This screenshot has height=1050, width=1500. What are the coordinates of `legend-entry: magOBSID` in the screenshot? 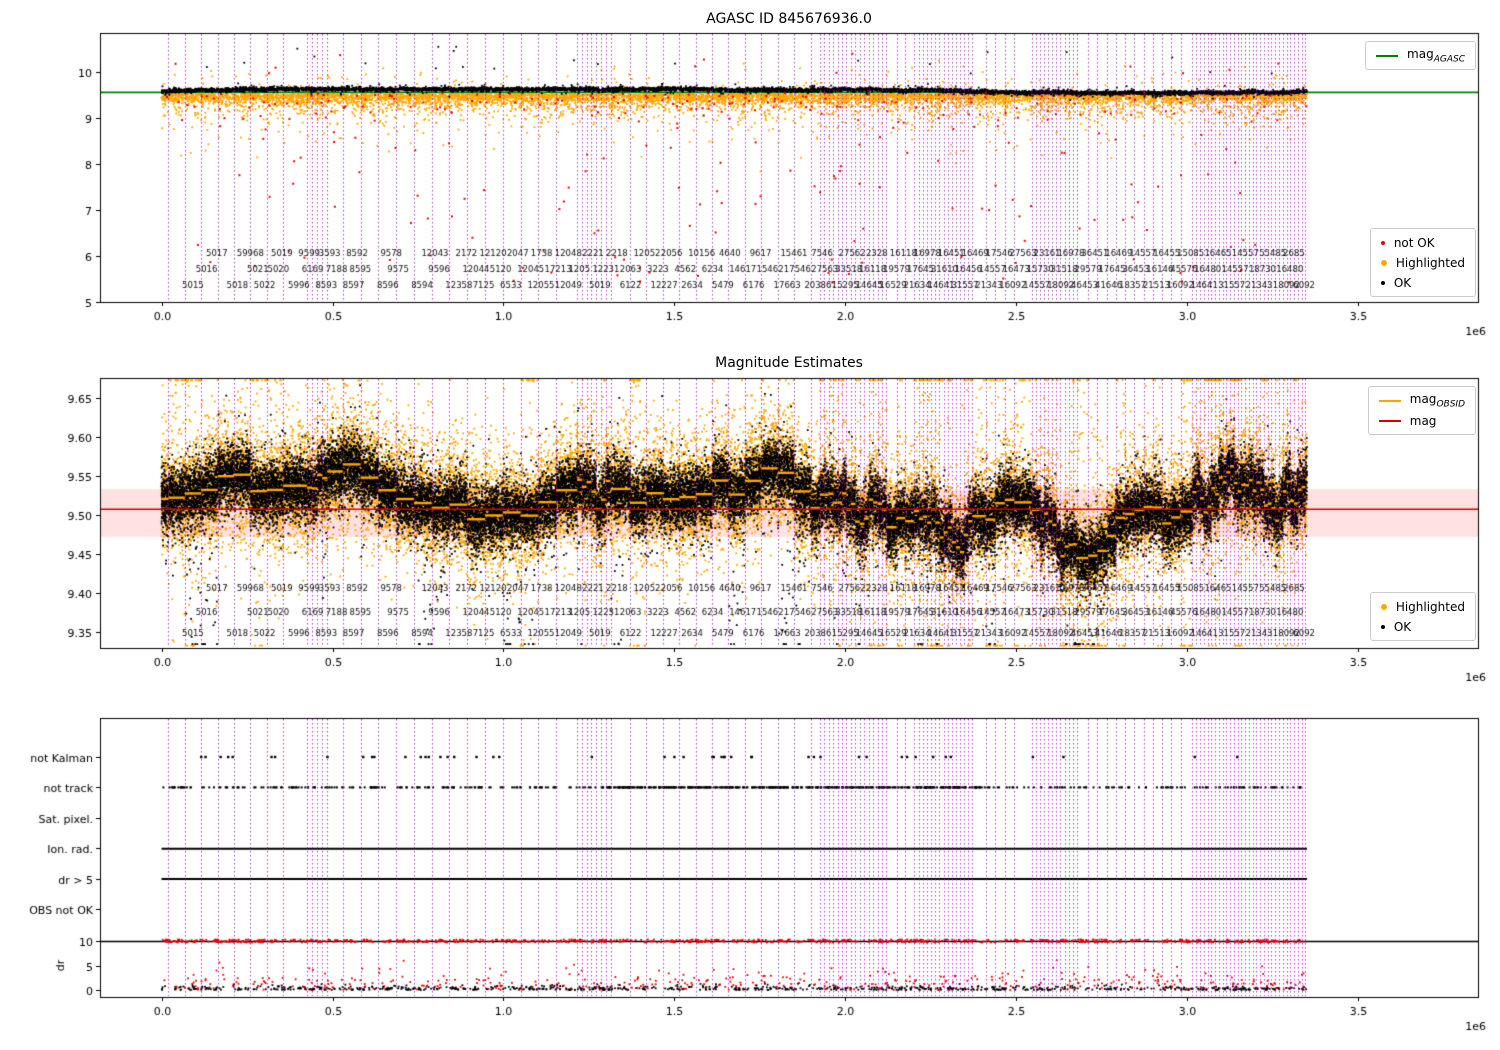 It's located at (1421, 401).